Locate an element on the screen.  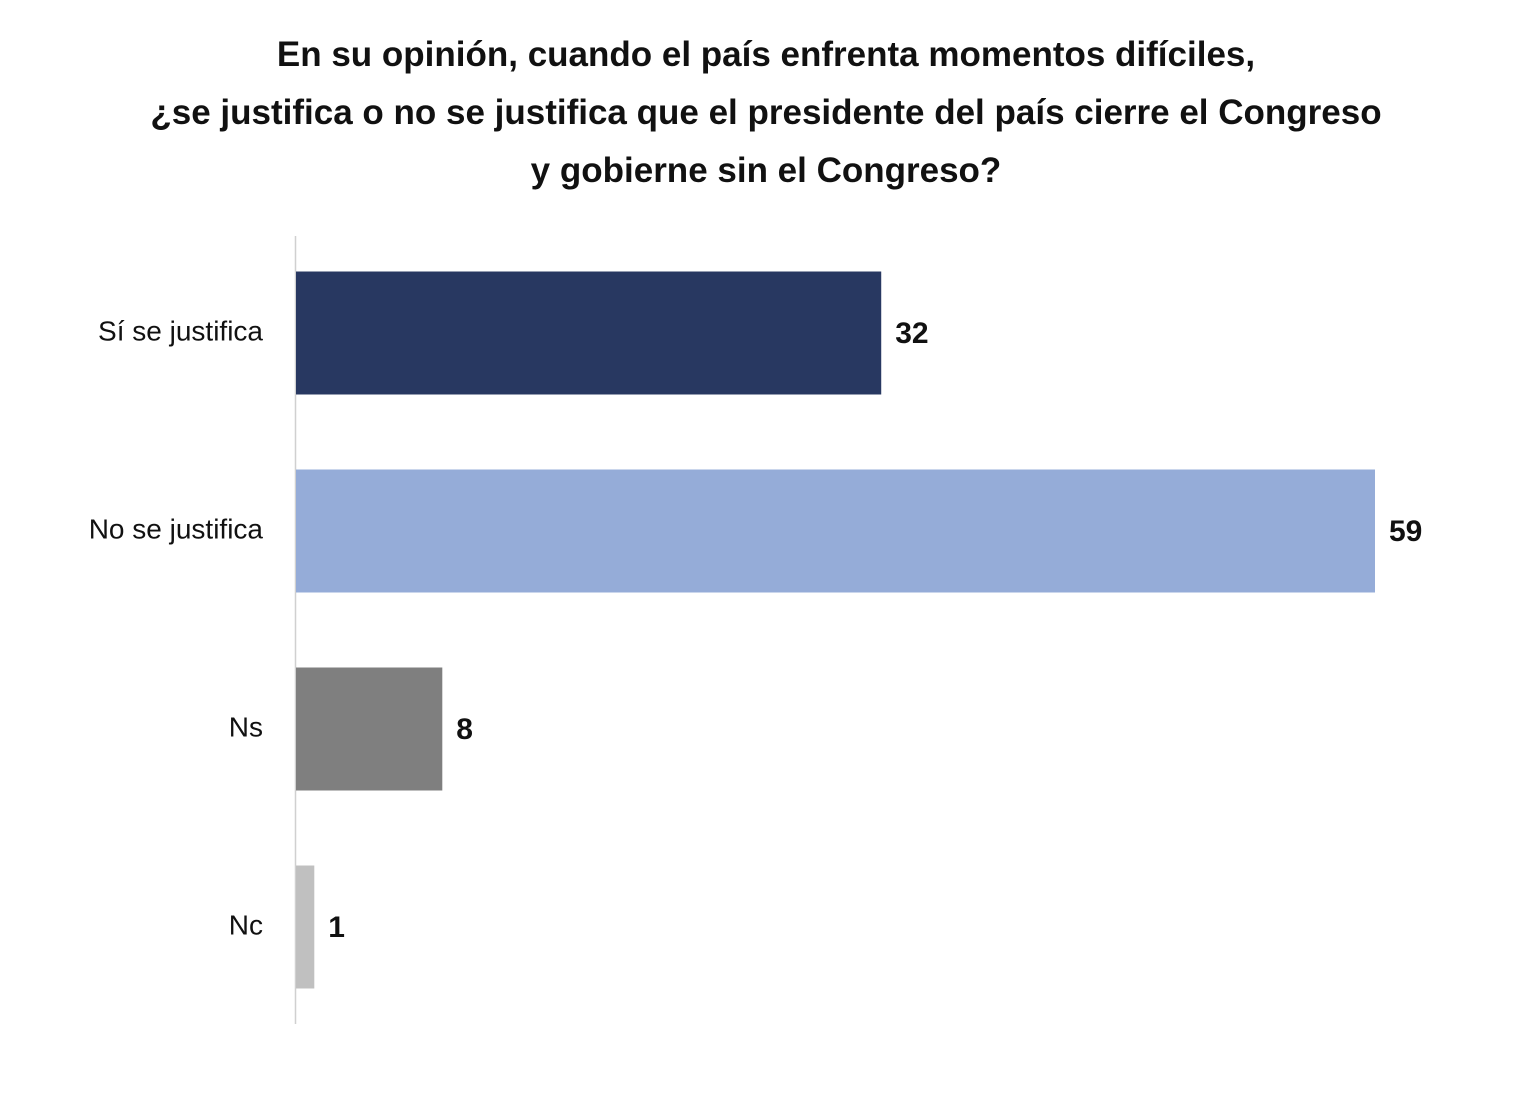
category-labels-group: Sí se justifica No se justifica Ns Nc is located at coordinates (176, 627).